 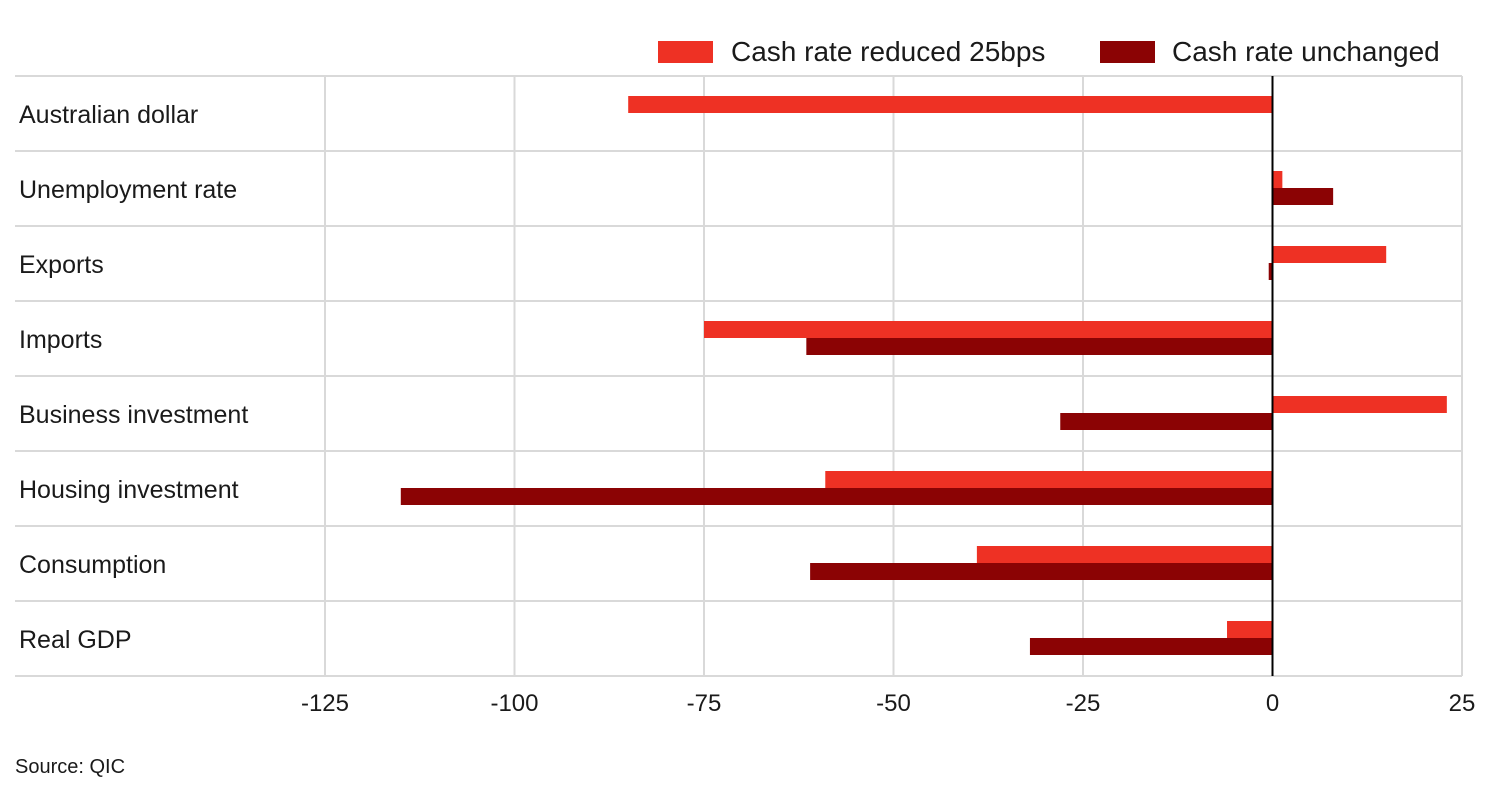 I want to click on x-tick-label: -50, so click(x=893, y=703).